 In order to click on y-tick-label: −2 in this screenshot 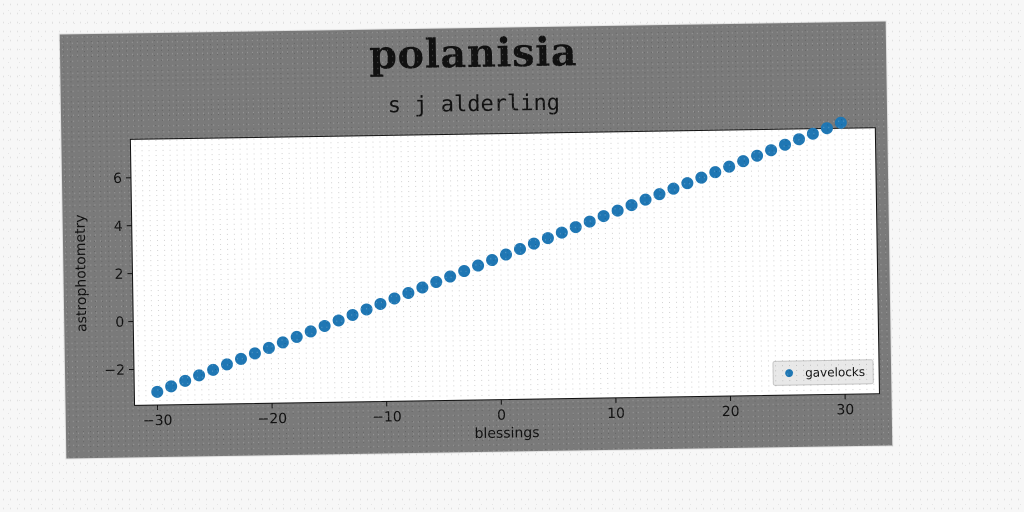, I will do `click(114, 371)`.